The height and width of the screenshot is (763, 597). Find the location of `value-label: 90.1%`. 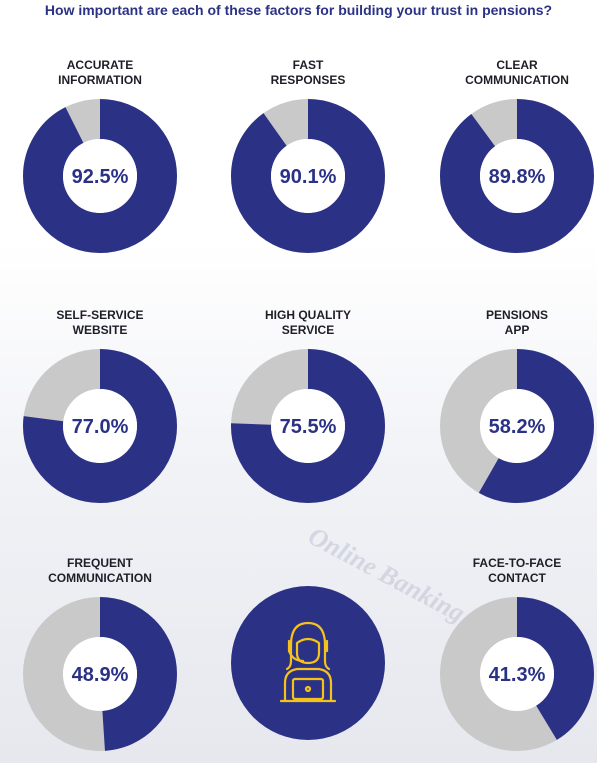

value-label: 90.1% is located at coordinates (308, 177).